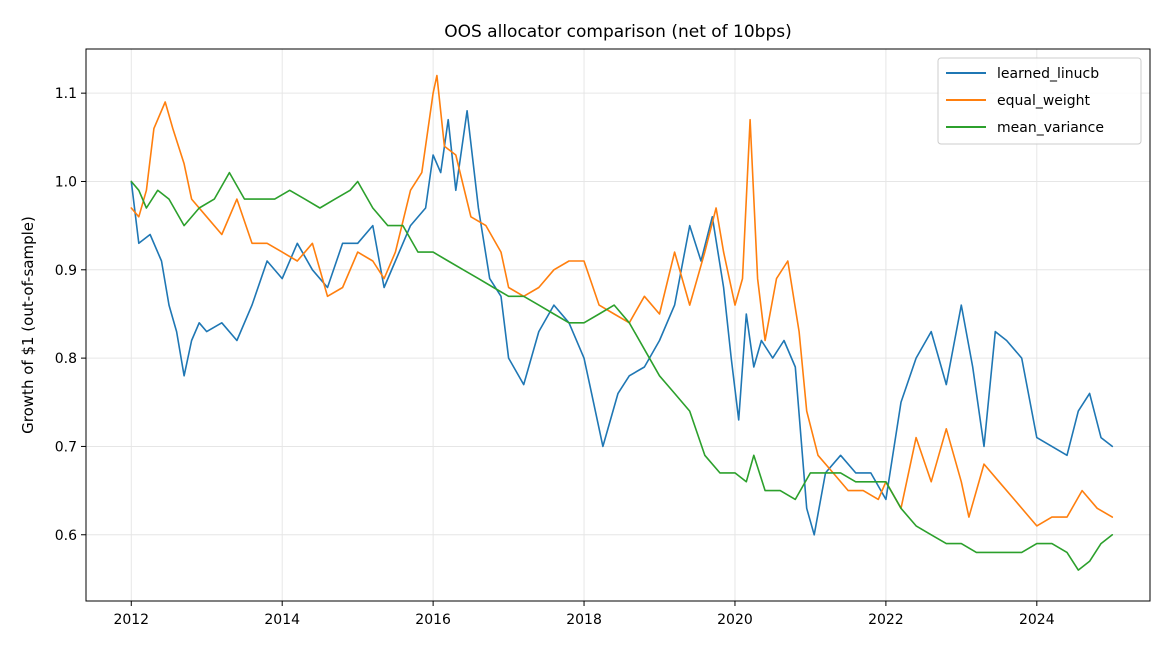  I want to click on legend-box, so click(1039, 101).